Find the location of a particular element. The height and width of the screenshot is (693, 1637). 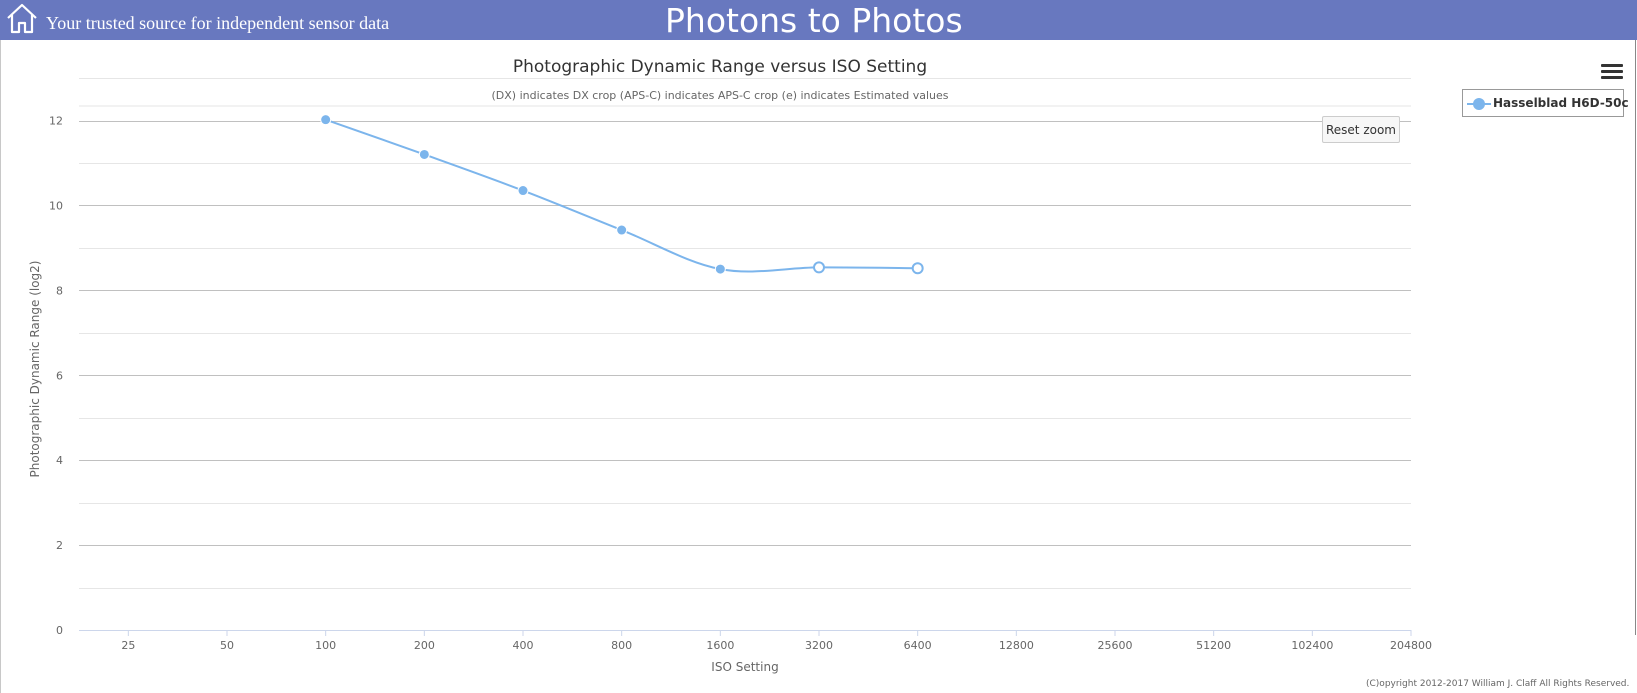

x-tick-label: 50 is located at coordinates (227, 645).